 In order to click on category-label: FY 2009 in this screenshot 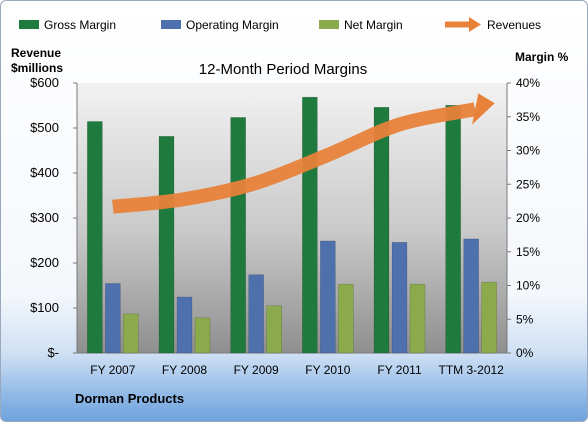, I will do `click(256, 370)`.